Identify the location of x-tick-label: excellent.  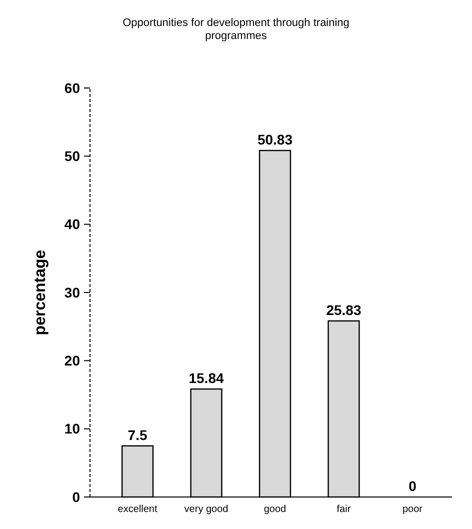
(138, 509).